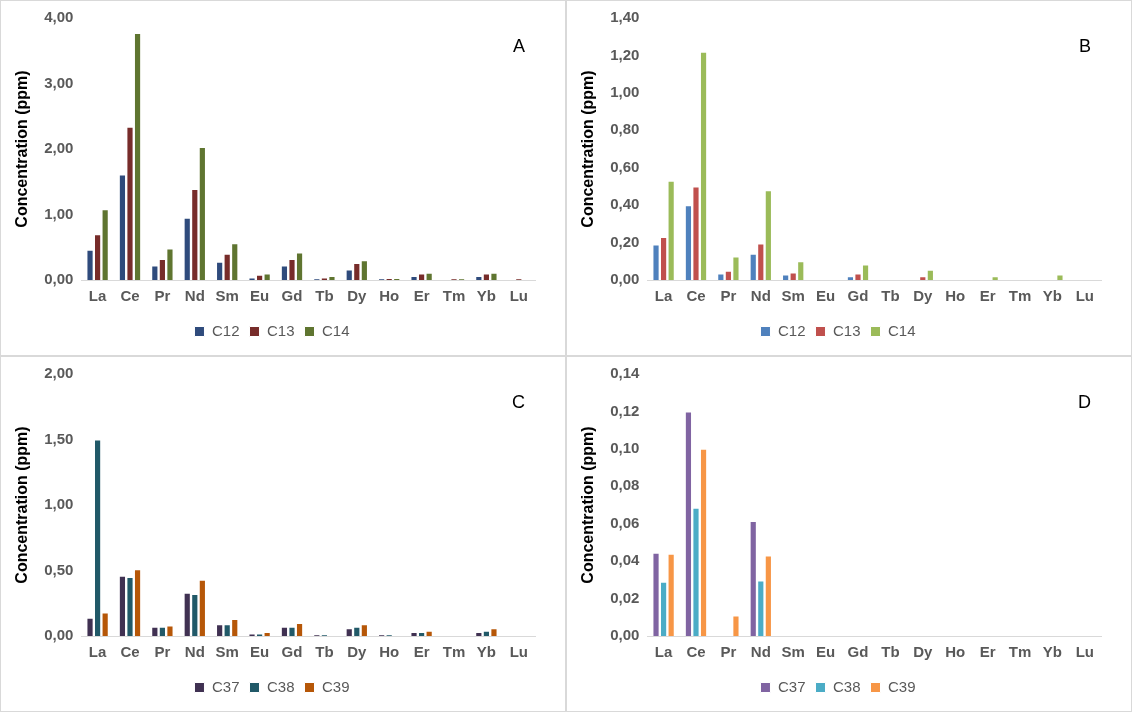  Describe the element at coordinates (1084, 401) in the screenshot. I see `annotation: D` at that location.